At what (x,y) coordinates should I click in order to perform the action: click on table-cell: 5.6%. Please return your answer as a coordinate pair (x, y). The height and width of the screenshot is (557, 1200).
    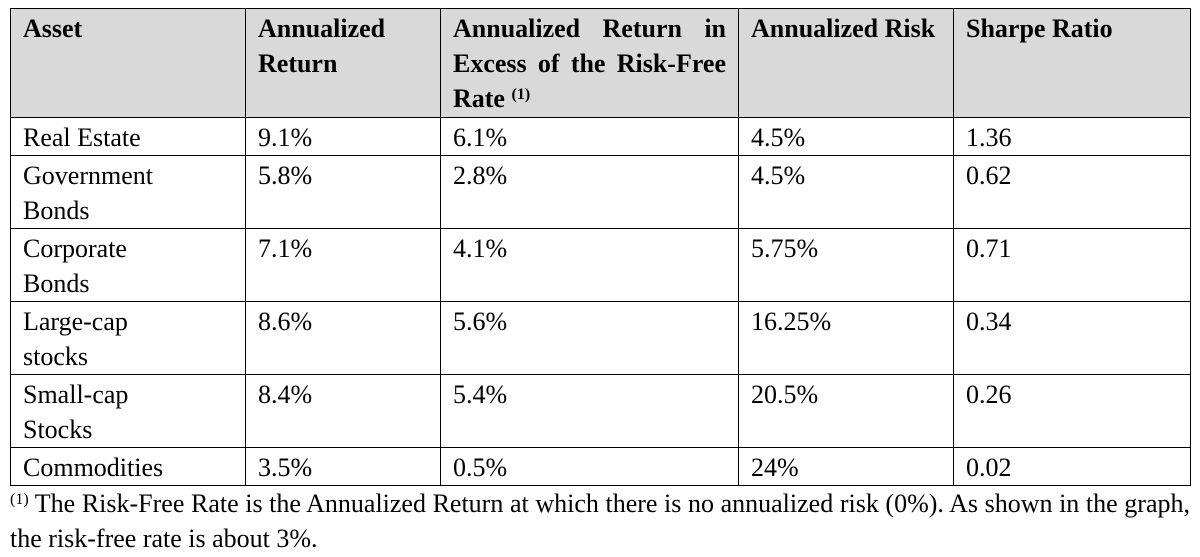
    Looking at the image, I should click on (589, 338).